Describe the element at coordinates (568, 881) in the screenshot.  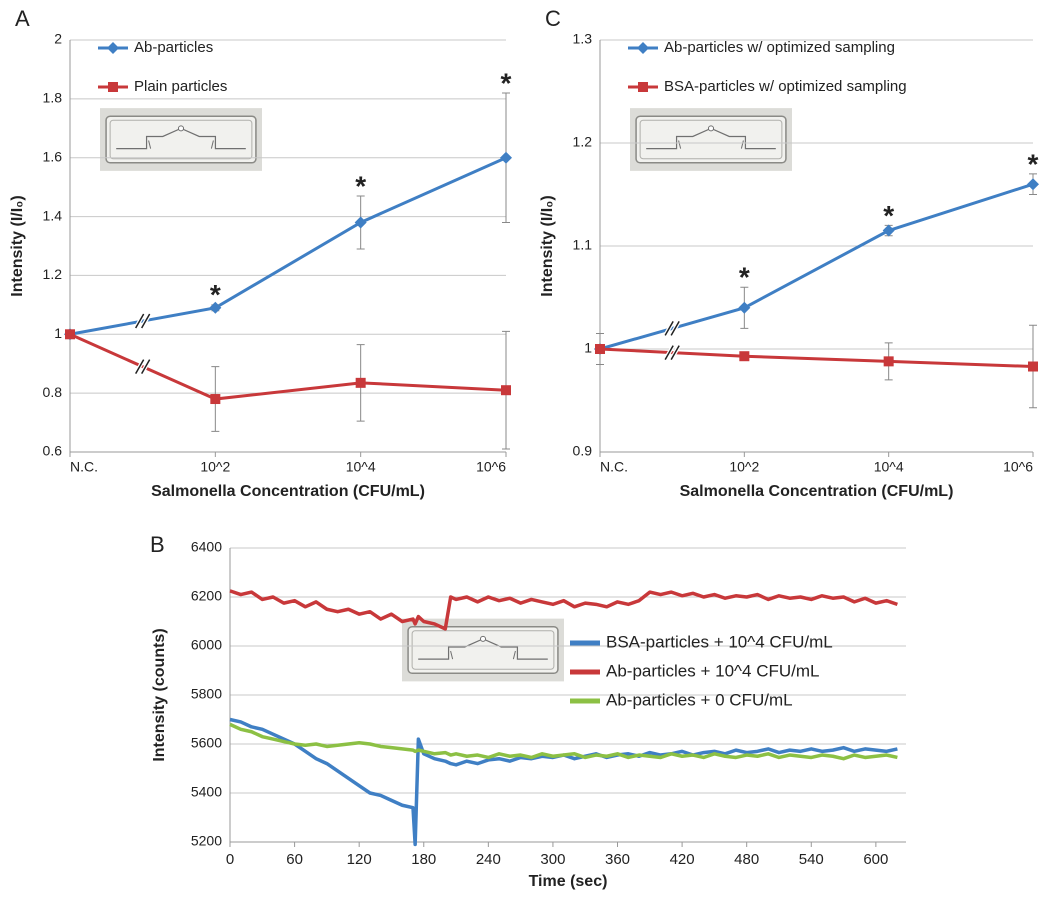
I see `x-axis-title: Time (sec)` at that location.